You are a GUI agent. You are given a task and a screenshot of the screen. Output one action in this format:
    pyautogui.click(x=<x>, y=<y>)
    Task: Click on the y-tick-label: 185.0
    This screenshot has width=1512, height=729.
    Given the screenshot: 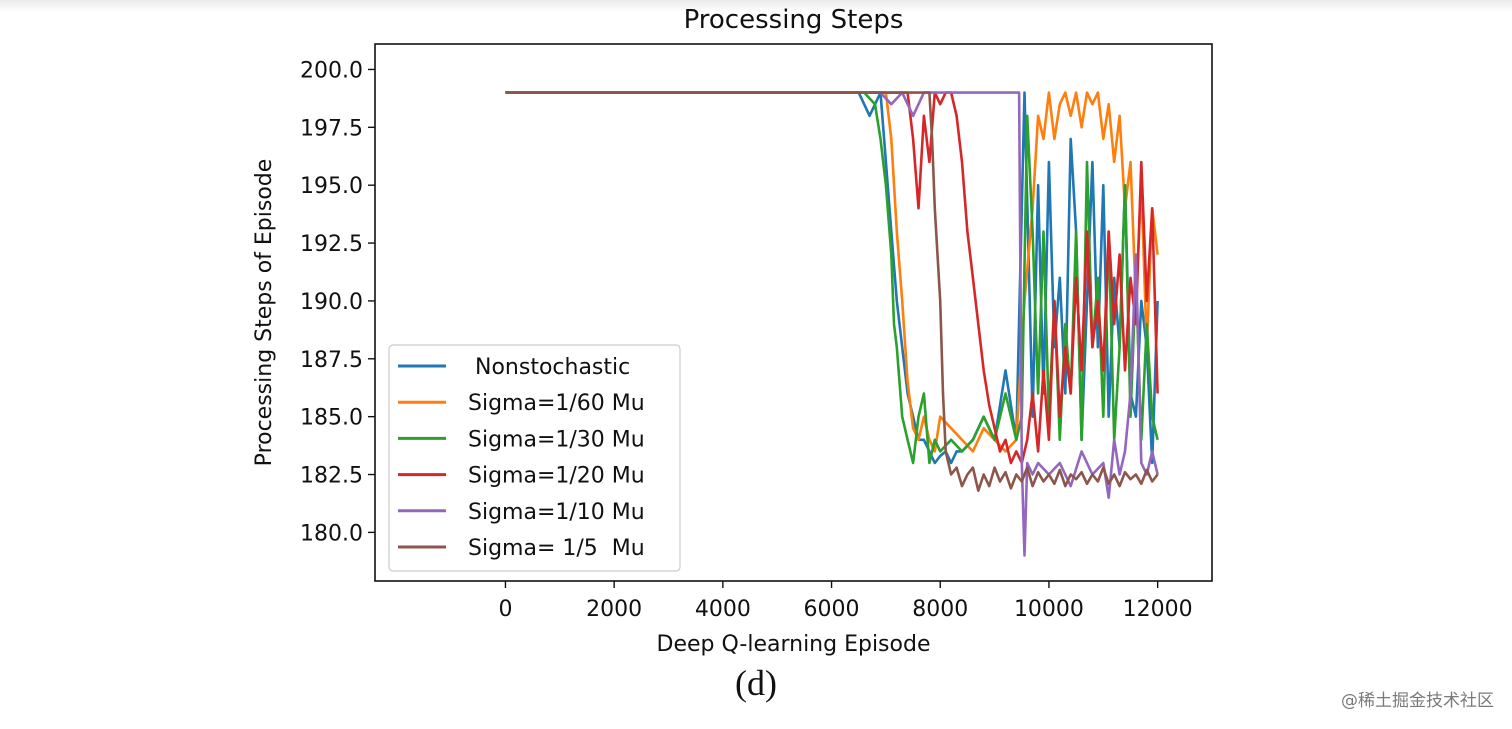 What is the action you would take?
    pyautogui.click(x=331, y=418)
    